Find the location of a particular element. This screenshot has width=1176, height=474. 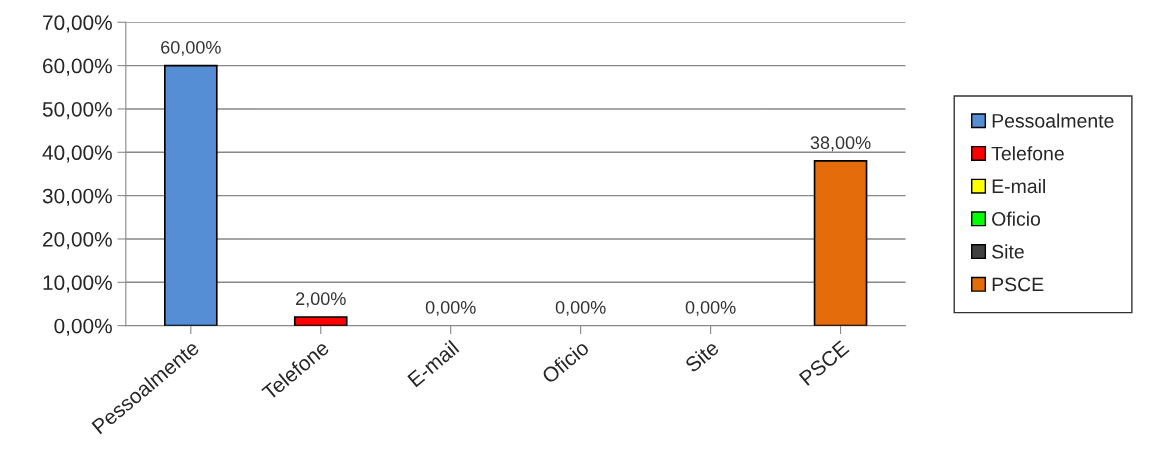

y-tick-label: 60,00% is located at coordinates (77, 67).